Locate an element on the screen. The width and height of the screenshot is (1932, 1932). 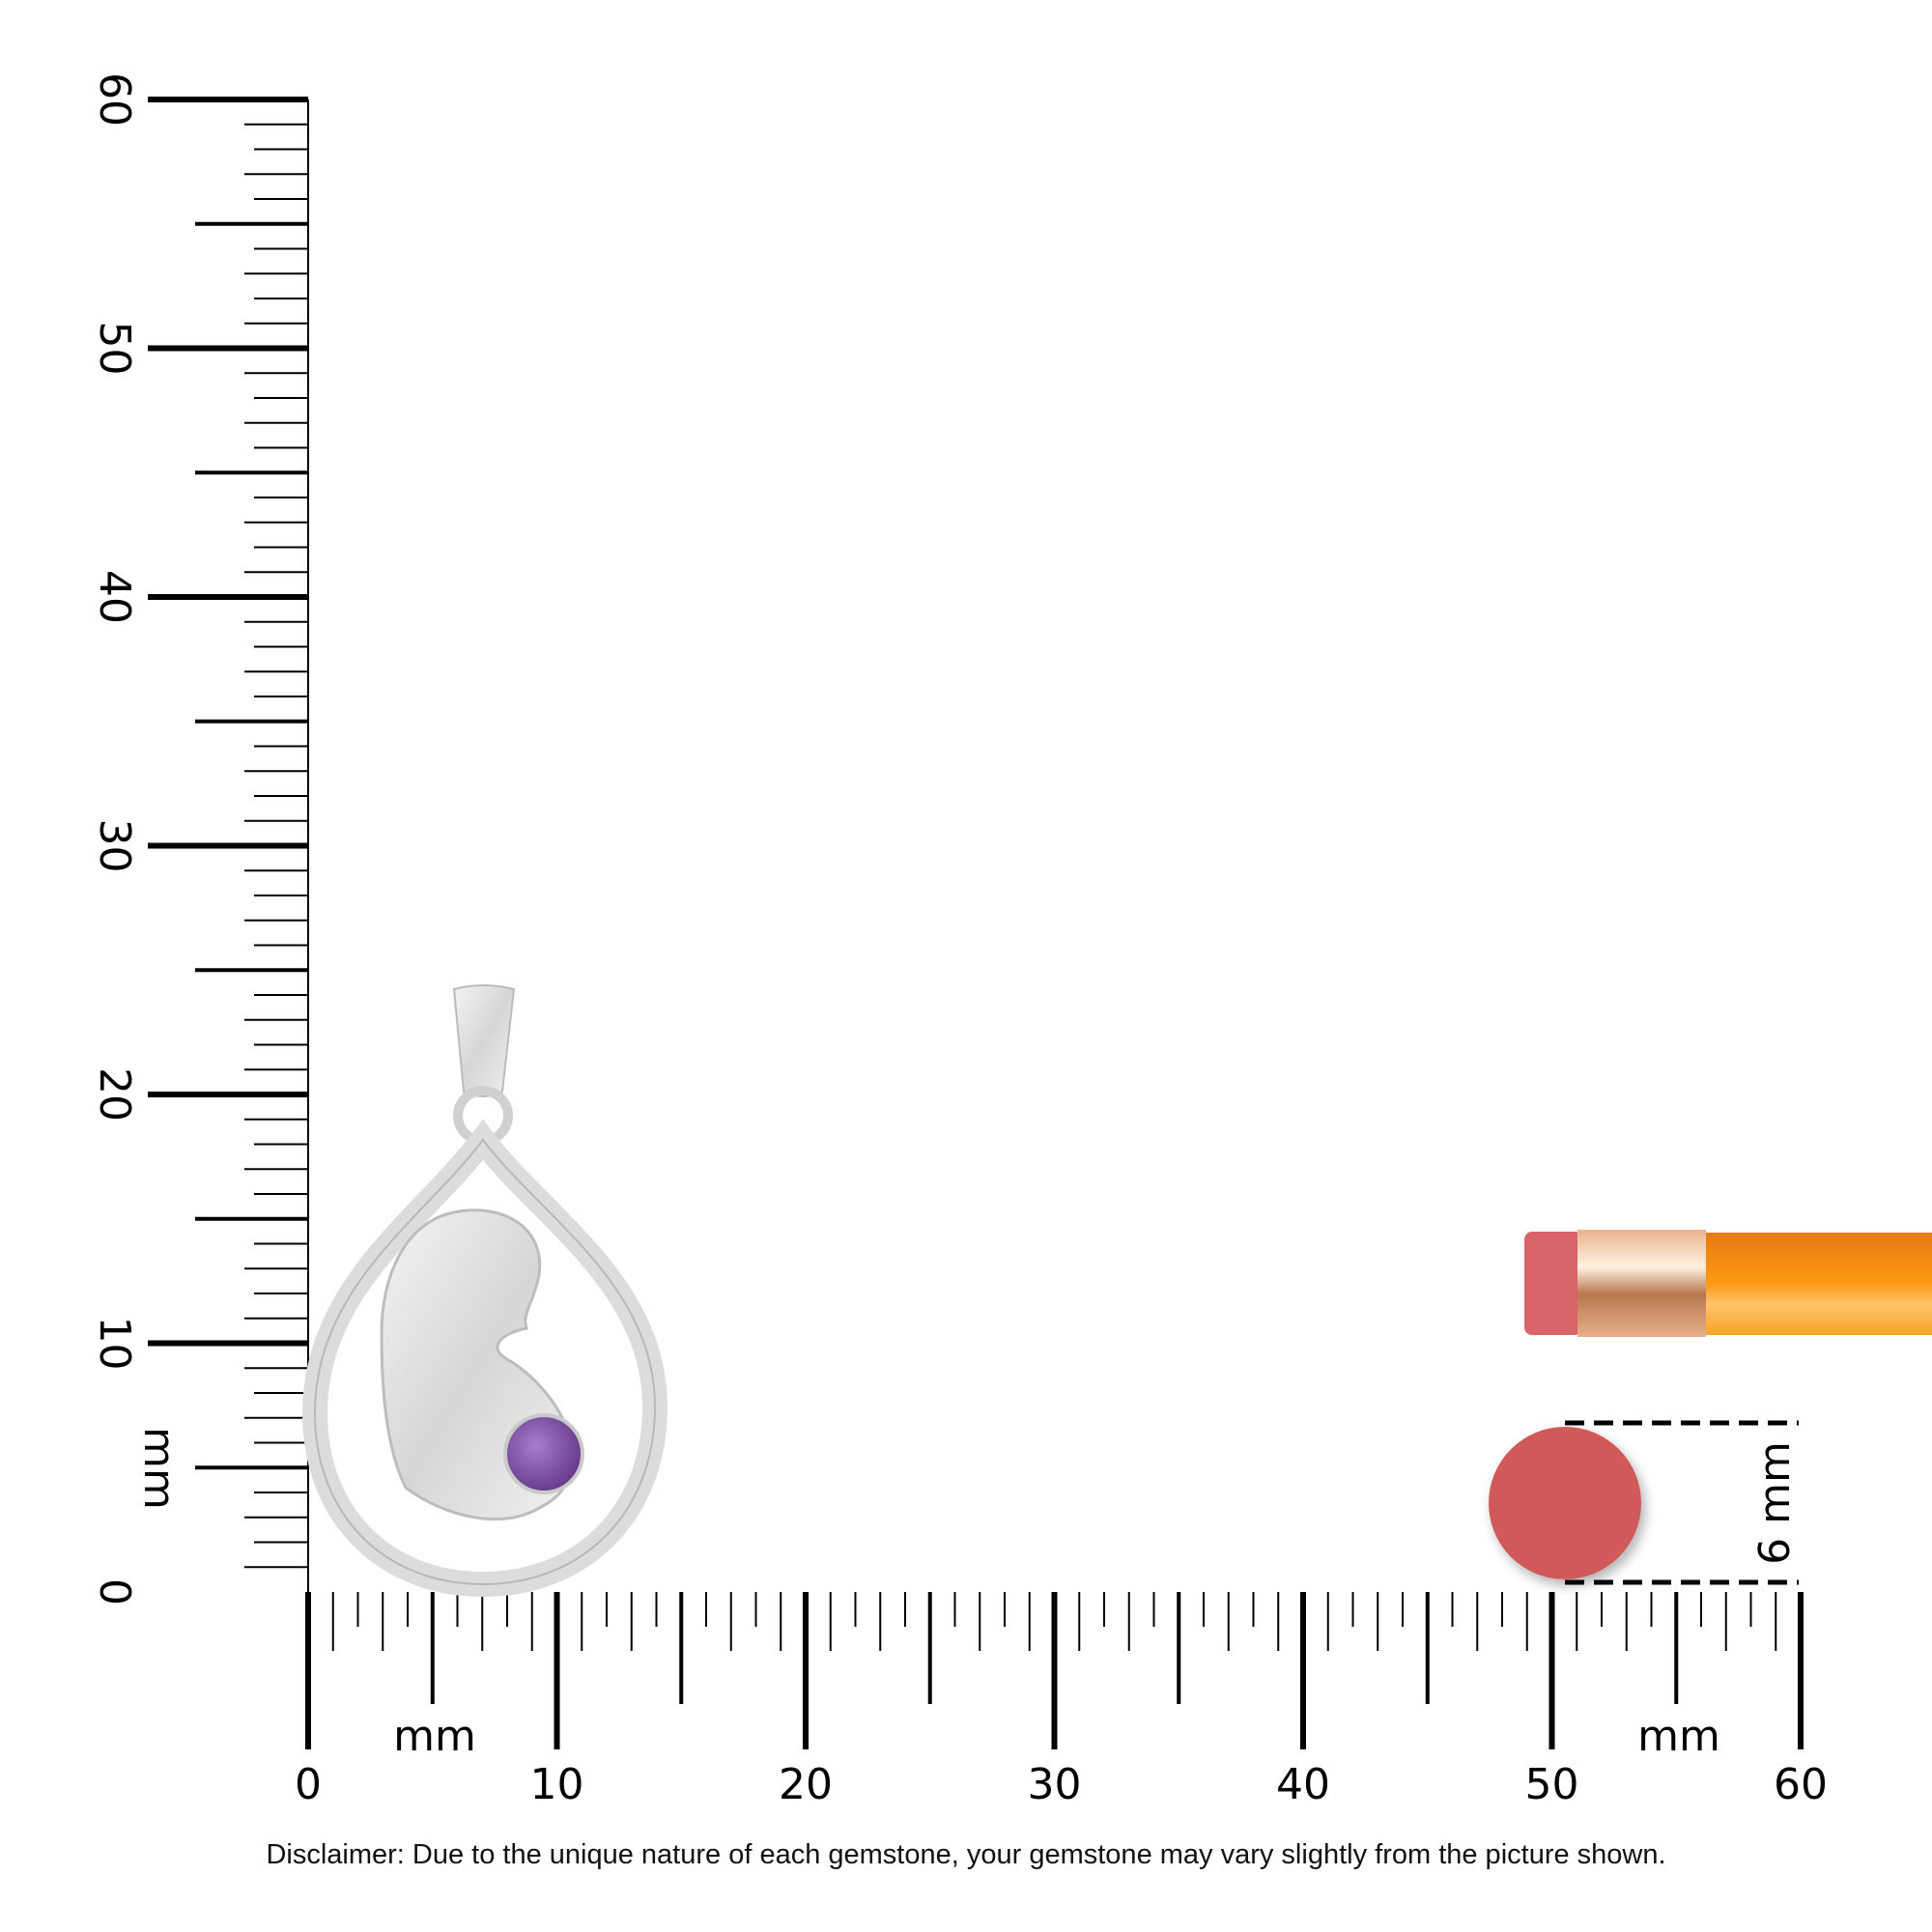
eraser-reference-circle is located at coordinates (1565, 1503).